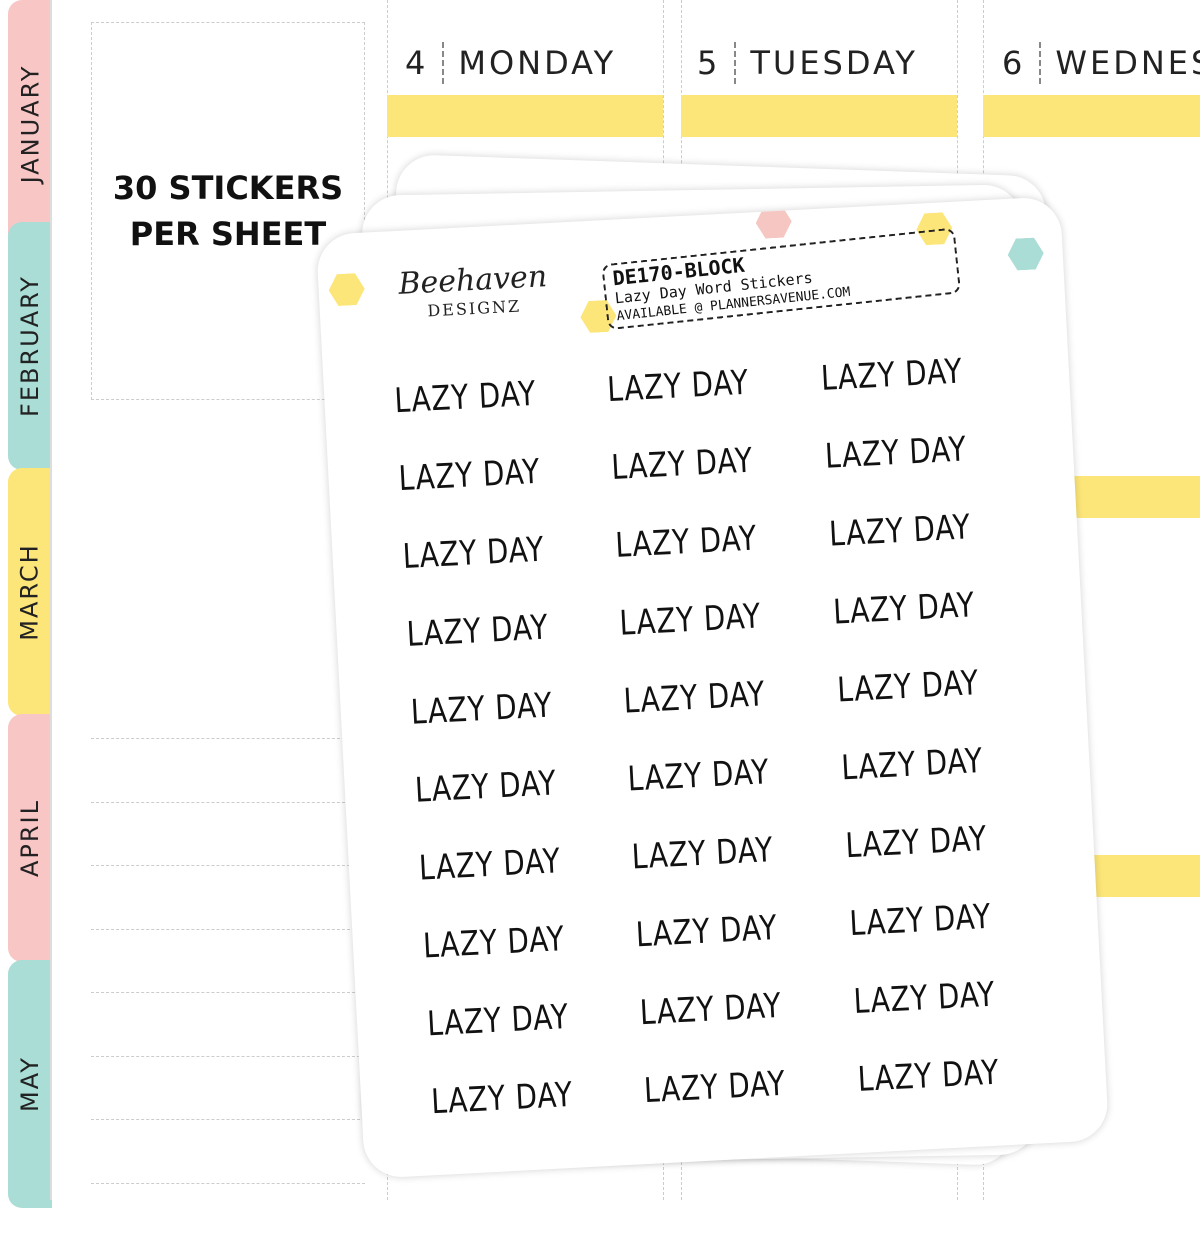  I want to click on day-header-tuesday: 5 TUESDAY, so click(807, 63).